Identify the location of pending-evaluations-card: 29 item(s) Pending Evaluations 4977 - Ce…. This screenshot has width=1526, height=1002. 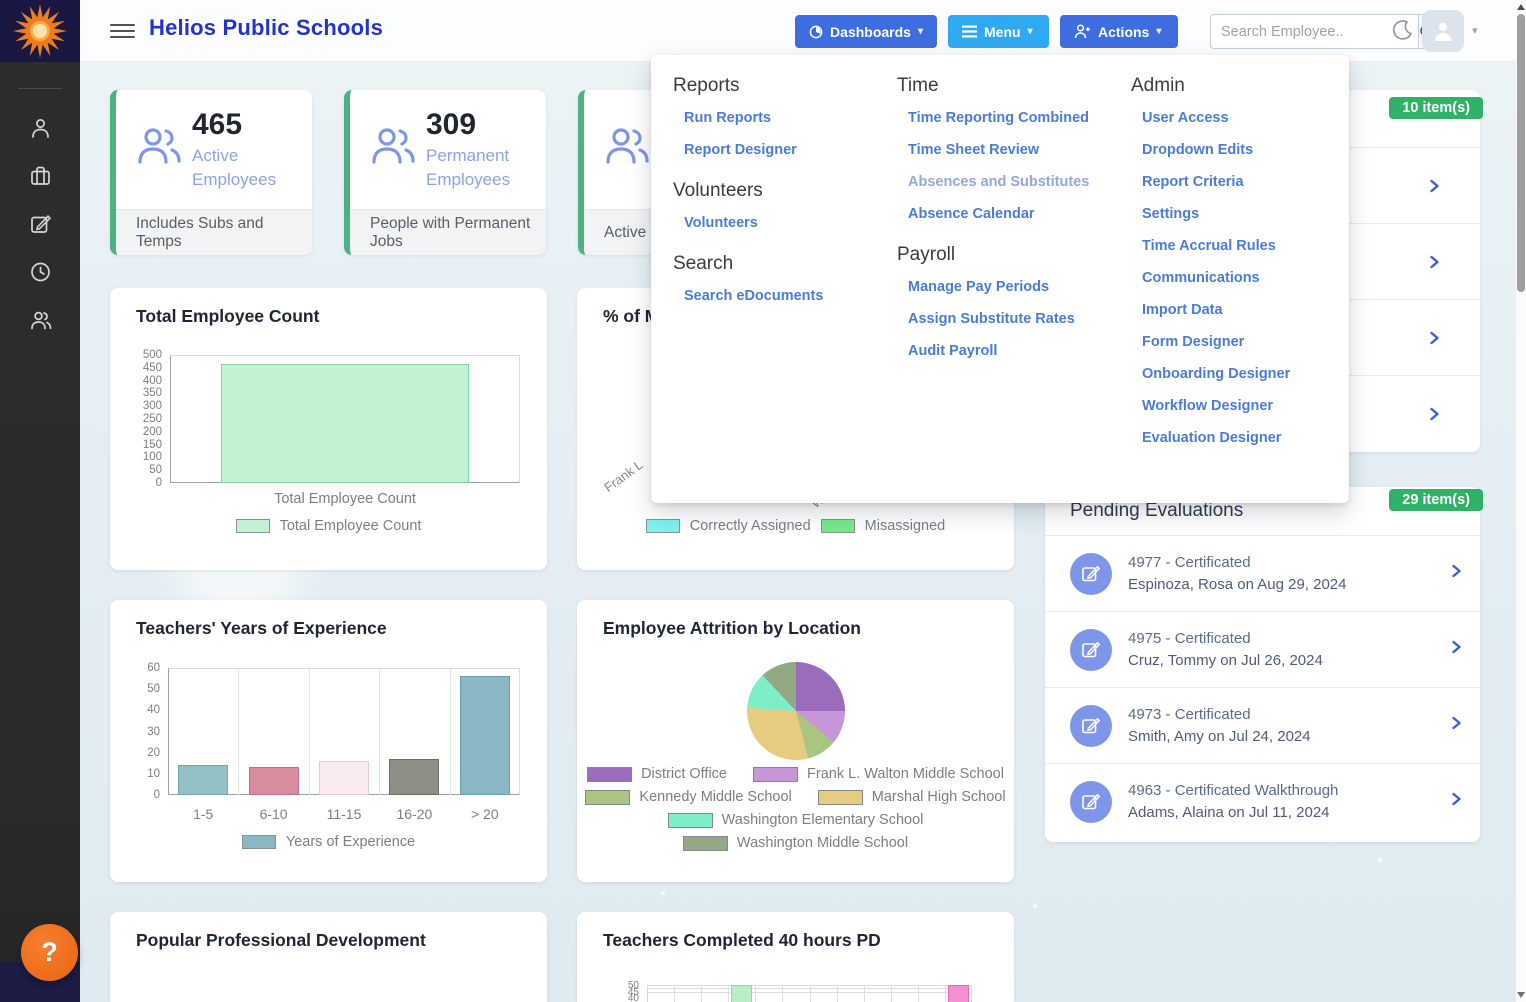
(1264, 664).